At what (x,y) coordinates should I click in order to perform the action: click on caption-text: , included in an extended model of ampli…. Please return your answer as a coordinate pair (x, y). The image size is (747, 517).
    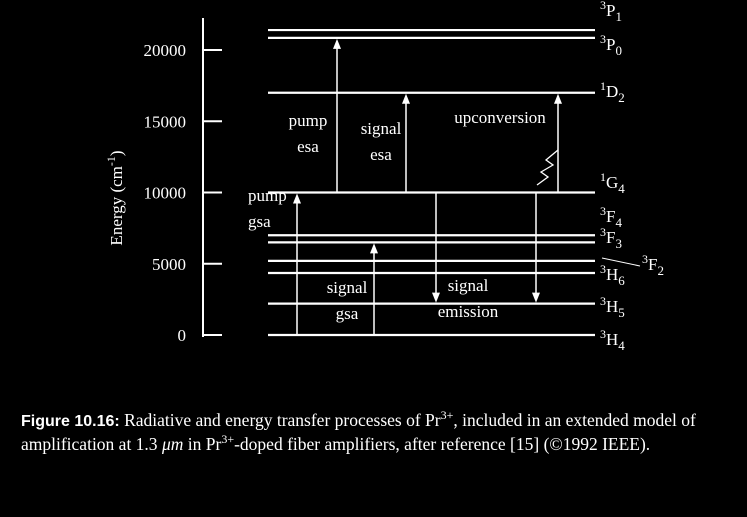
    Looking at the image, I should click on (358, 432).